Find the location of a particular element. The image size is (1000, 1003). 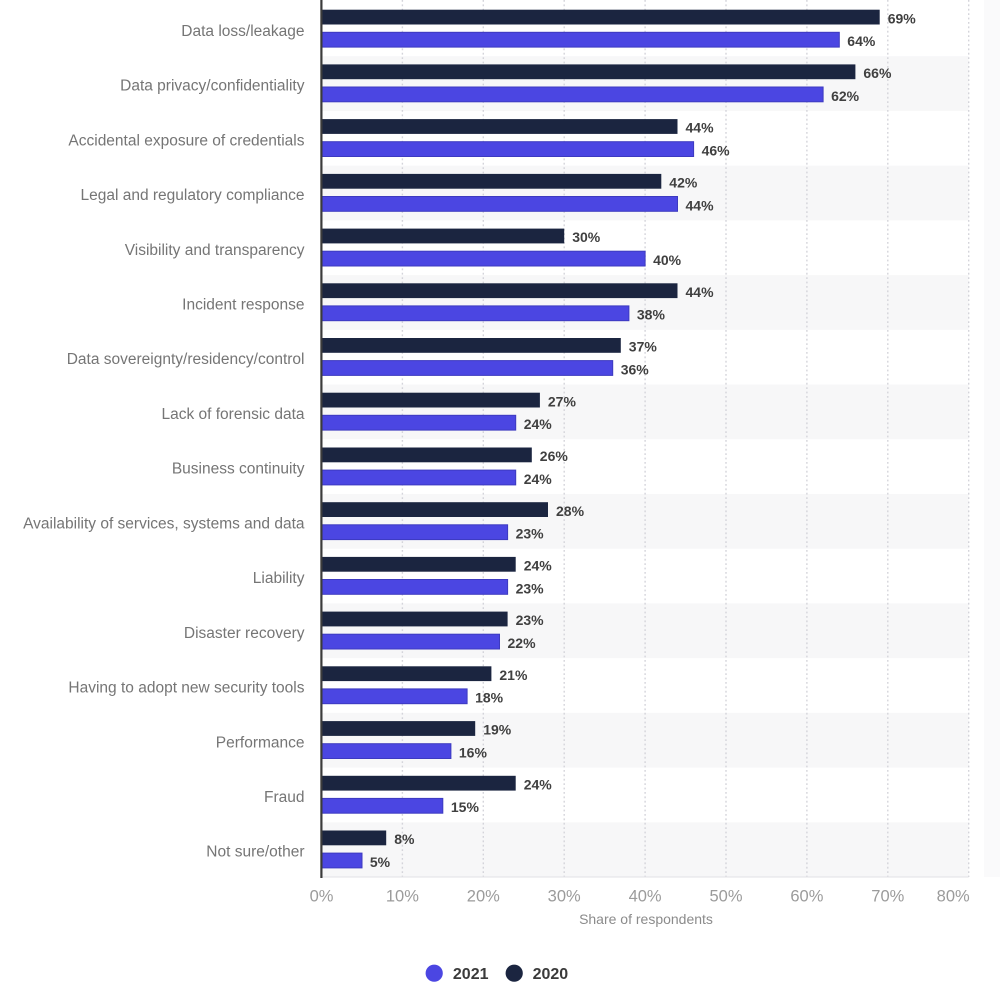

svg-text: Business continuity is located at coordinates (238, 469).